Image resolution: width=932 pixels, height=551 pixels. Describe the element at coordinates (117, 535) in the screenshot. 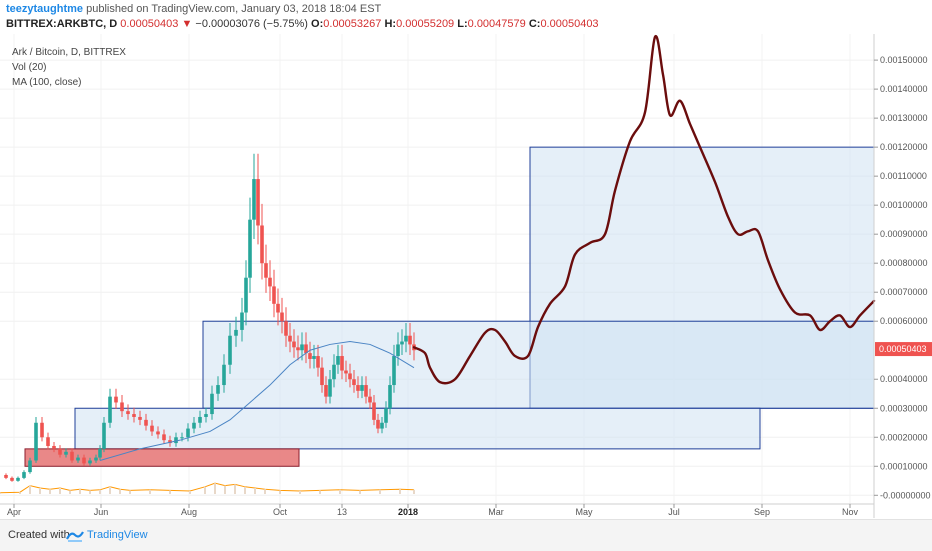

I see `tradingview-link: TradingView` at that location.